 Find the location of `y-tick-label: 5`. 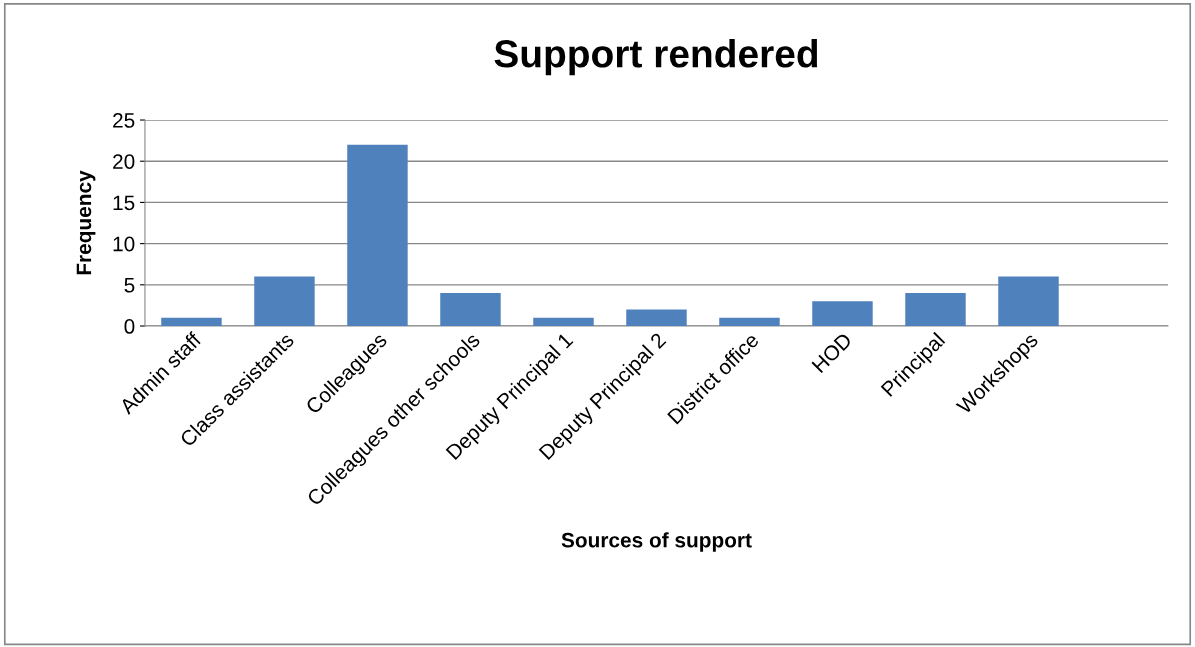

y-tick-label: 5 is located at coordinates (129, 285).